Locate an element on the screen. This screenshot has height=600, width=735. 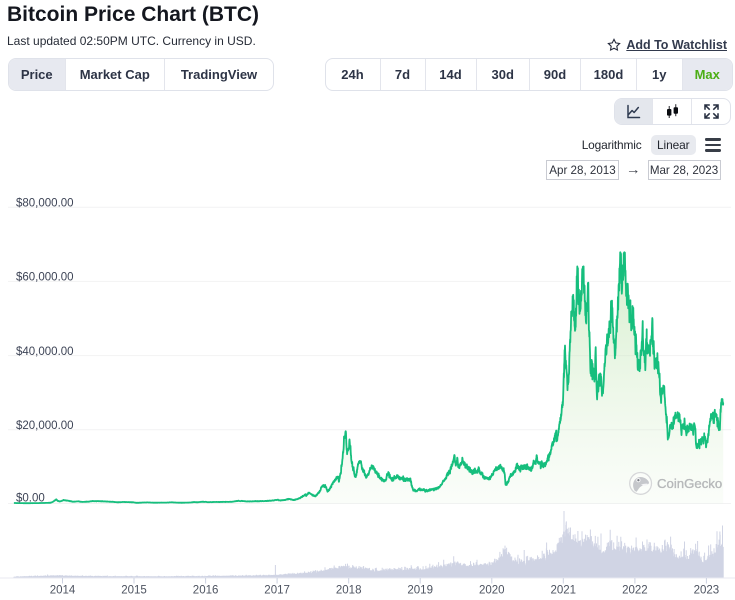
svg-text: $40,000.00 is located at coordinates (45, 352).